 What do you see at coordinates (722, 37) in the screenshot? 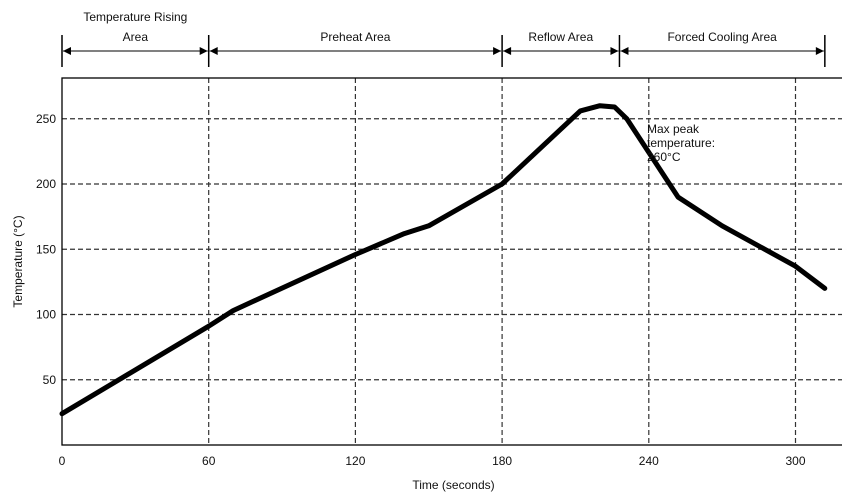
I see `zone-label: Forced Cooling Area` at bounding box center [722, 37].